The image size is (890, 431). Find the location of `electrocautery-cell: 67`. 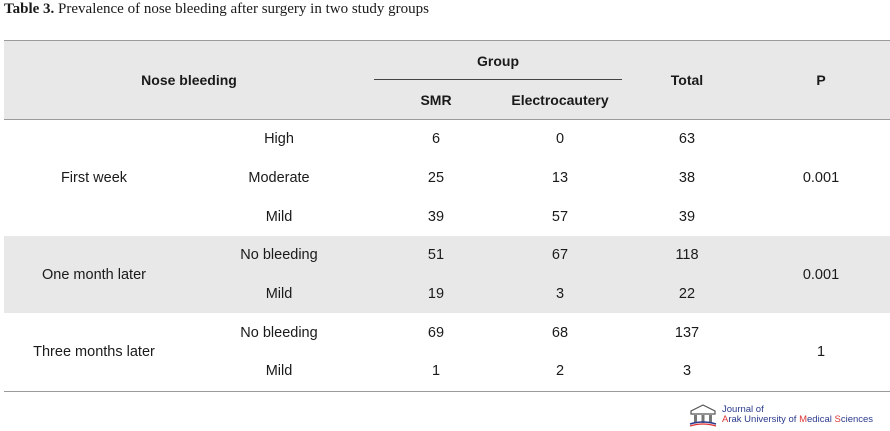

electrocautery-cell: 67 is located at coordinates (560, 255).